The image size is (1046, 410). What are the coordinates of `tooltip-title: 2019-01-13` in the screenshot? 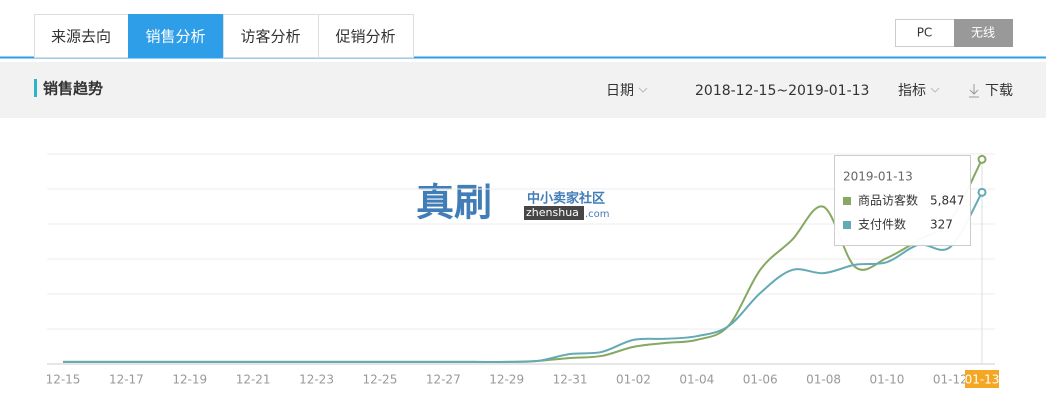 It's located at (878, 177).